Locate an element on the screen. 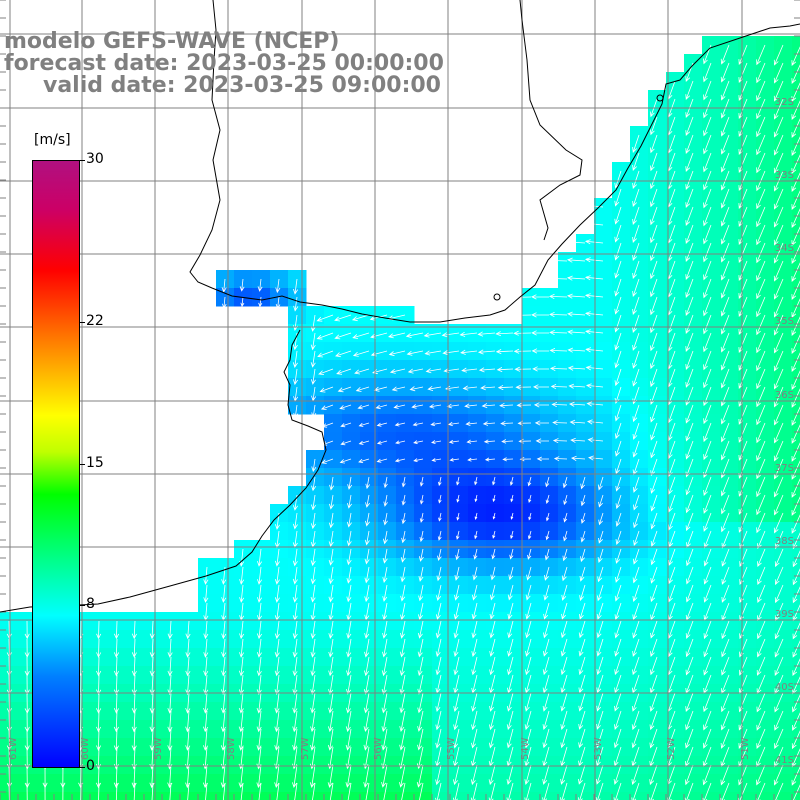 This screenshot has width=800, height=800. coastal-islands is located at coordinates (578, 197).